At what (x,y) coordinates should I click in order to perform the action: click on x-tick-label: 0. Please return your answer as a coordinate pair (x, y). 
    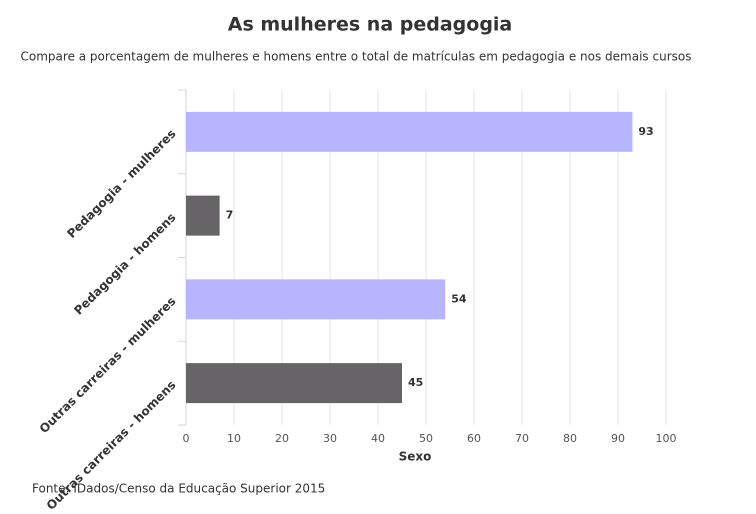
    Looking at the image, I should click on (186, 438).